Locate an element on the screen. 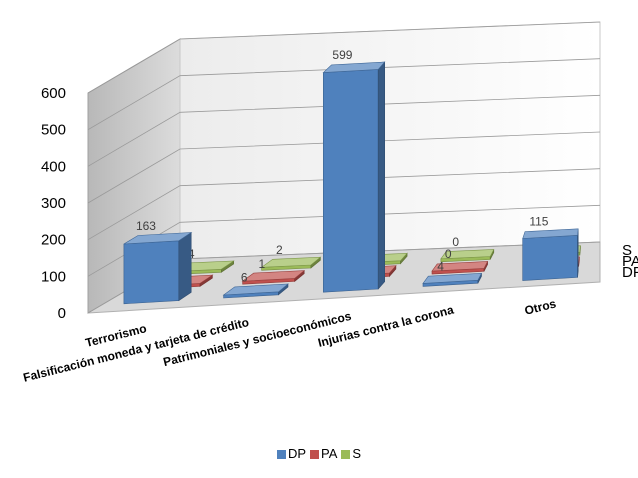 This screenshot has height=478, width=638. data-label: 163 is located at coordinates (146, 226).